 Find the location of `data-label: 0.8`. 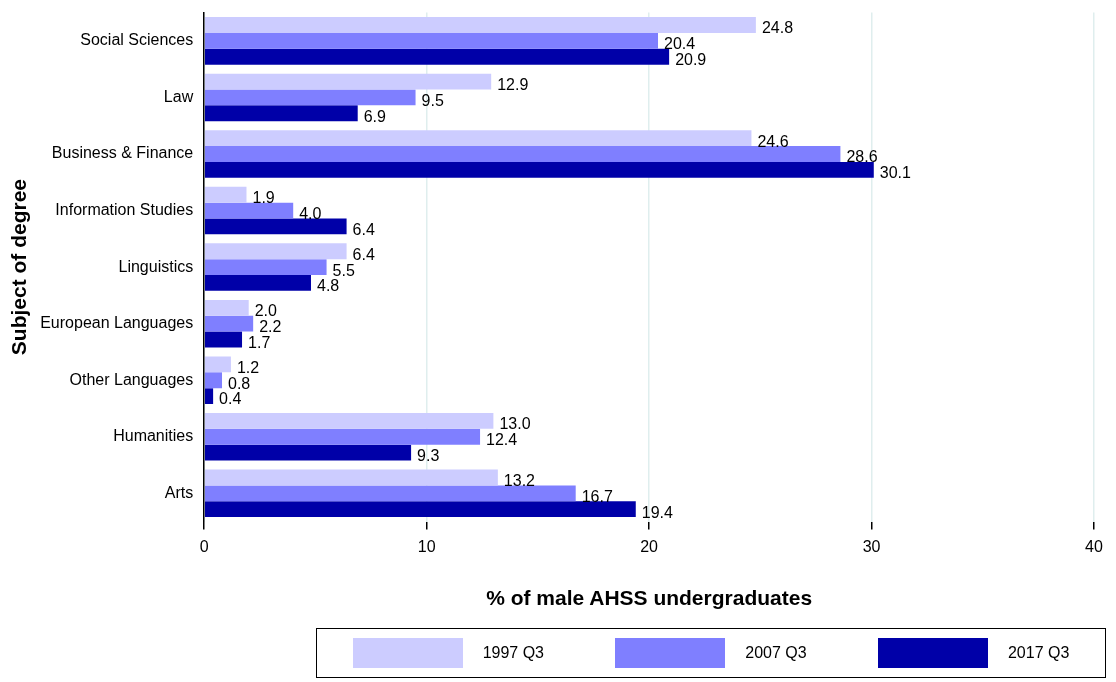

data-label: 0.8 is located at coordinates (239, 383).